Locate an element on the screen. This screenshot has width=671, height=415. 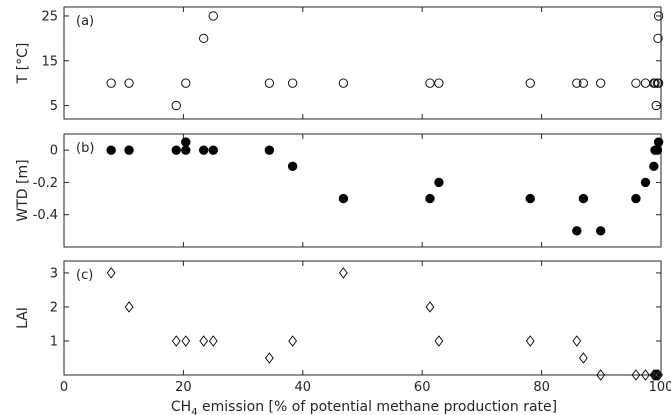
x-axis-label-subscript: 4 is located at coordinates (194, 411).